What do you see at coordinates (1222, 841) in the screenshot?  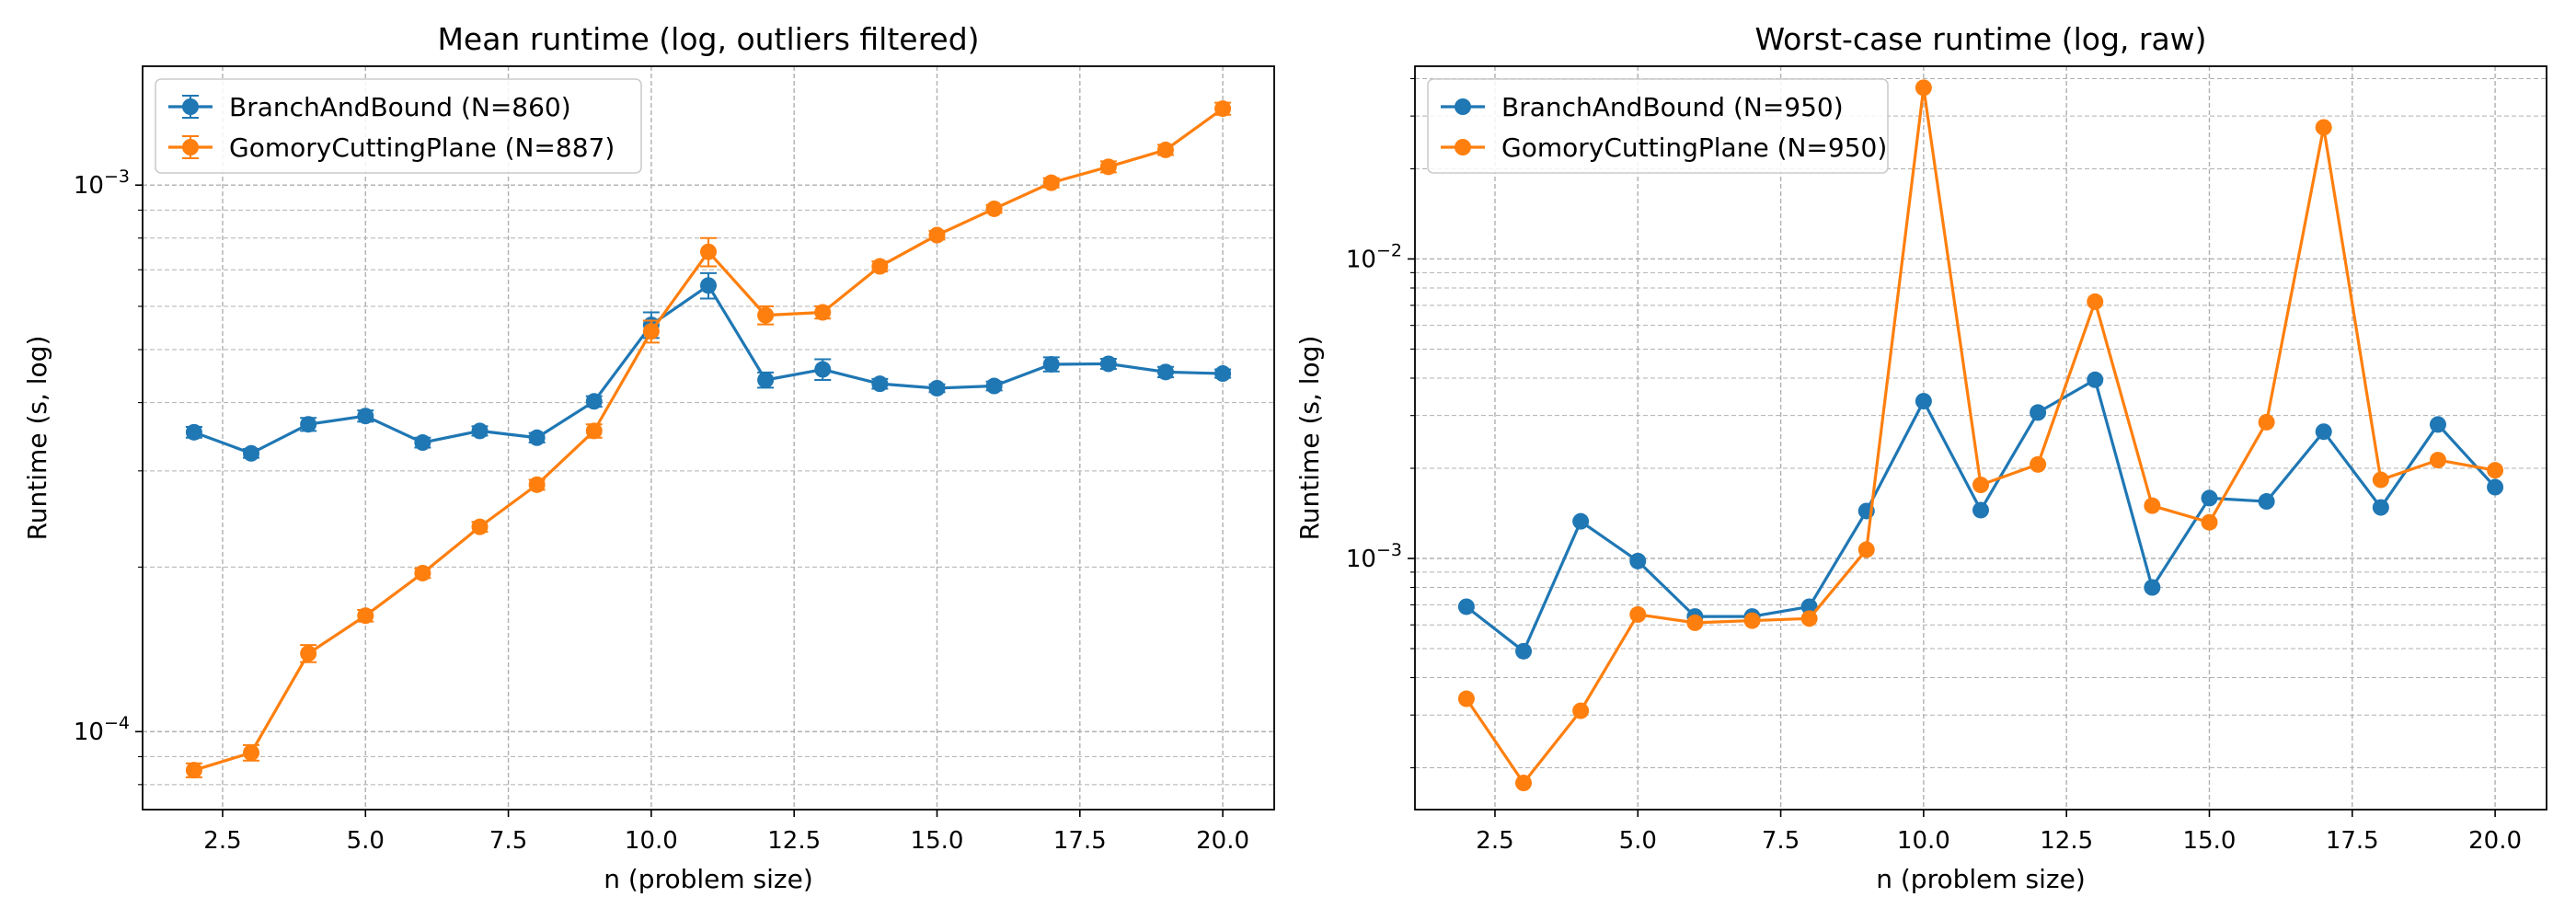 I see `chart0-xtick-label: 20.0` at bounding box center [1222, 841].